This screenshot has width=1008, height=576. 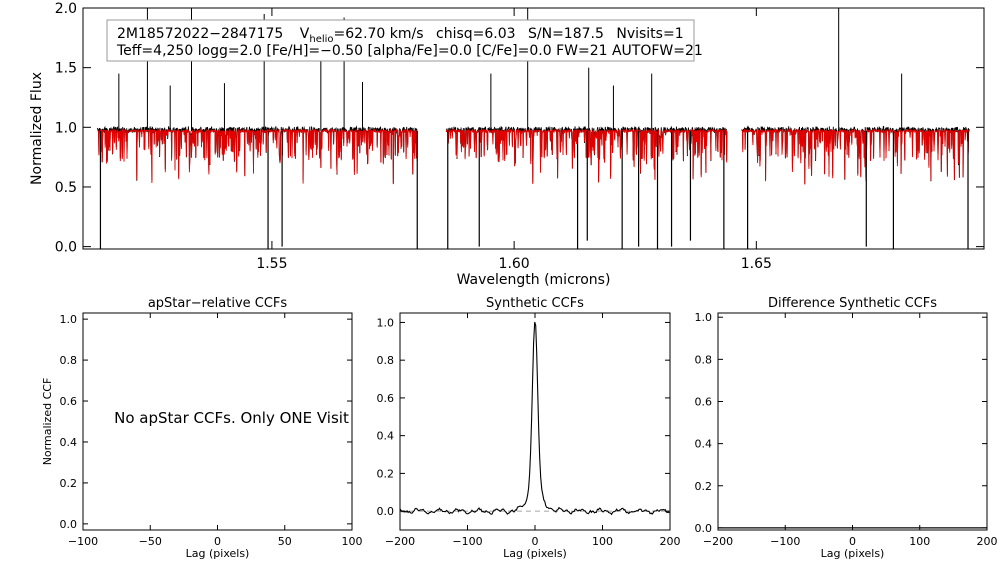 I want to click on apstar-ccf-ticks: −100 −50 0 50 100 0.0 0.2 0.4 0.6 0.8 1.0, so click(x=211, y=430).